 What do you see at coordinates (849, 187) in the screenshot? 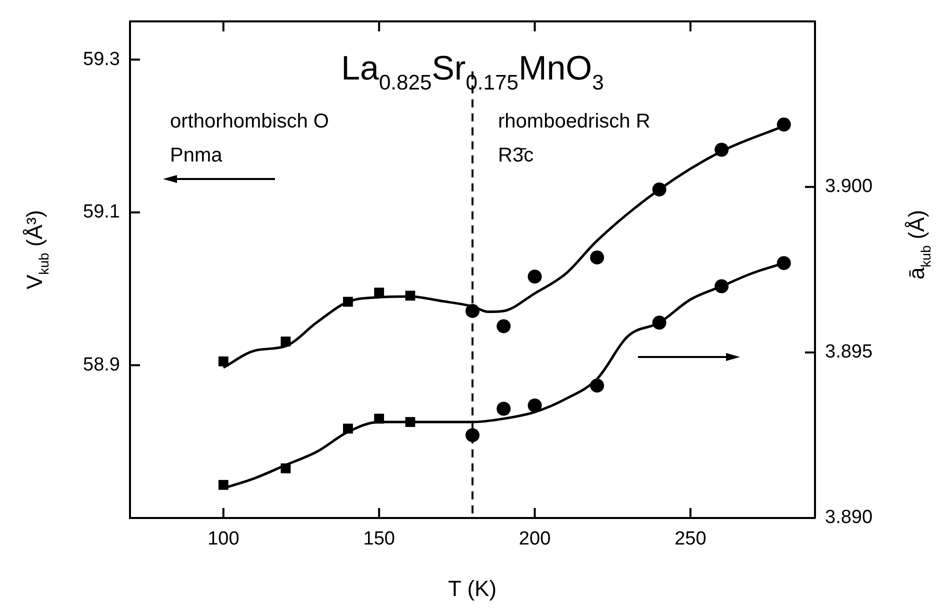
I see `y2-tick-label: 3.900` at bounding box center [849, 187].